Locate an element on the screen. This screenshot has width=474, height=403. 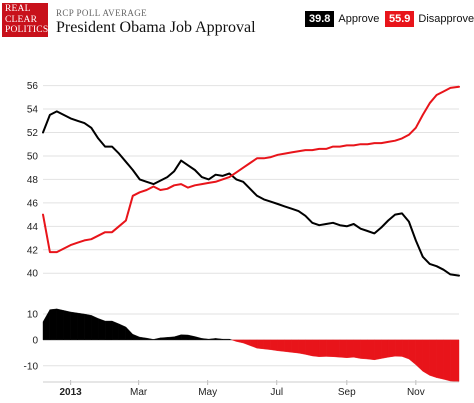
y-tick-label: 40 is located at coordinates (33, 274).